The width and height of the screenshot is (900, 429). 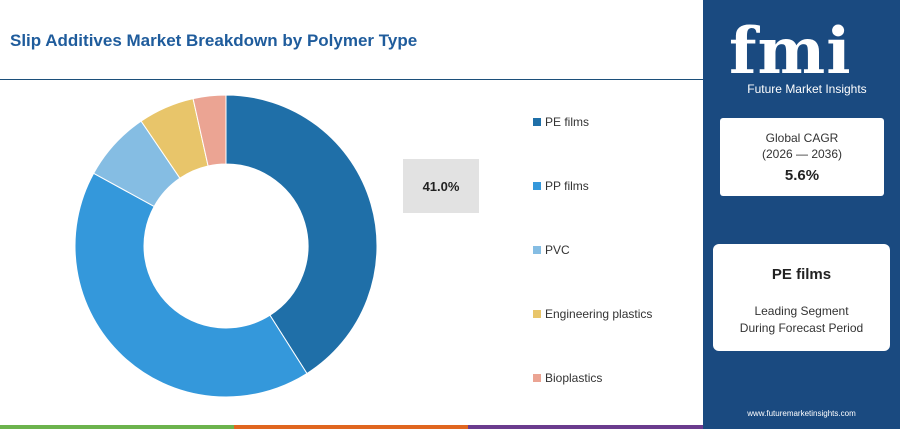 I want to click on legend-item-bioplastics: Bioplastics, so click(x=567, y=378).